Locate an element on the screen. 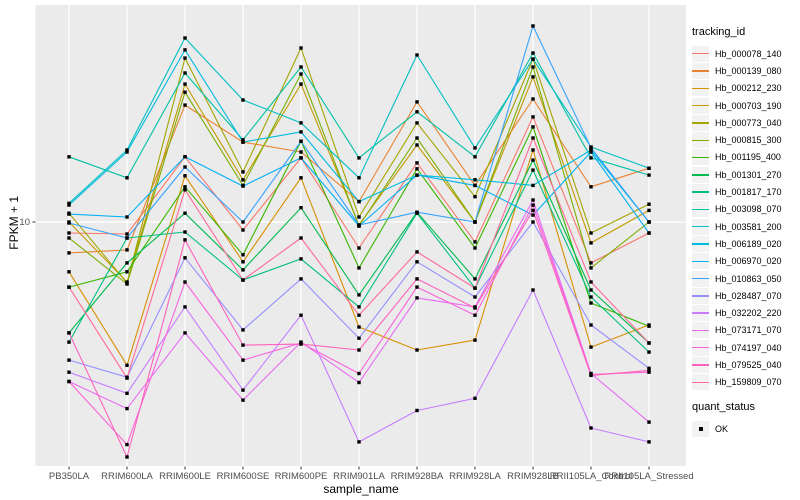 This screenshot has width=800, height=500. legend-label: Hb_006189_020 is located at coordinates (748, 243).